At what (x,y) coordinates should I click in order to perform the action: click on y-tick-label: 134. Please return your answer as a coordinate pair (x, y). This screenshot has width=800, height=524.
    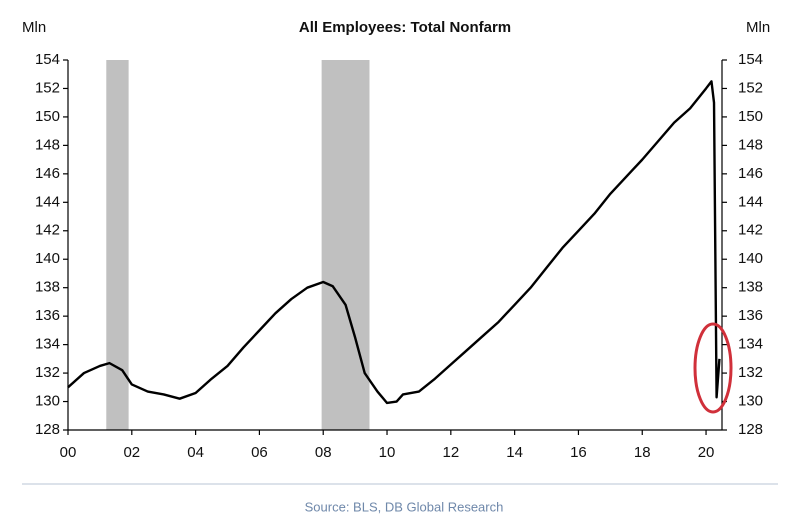
    Looking at the image, I should click on (47, 344).